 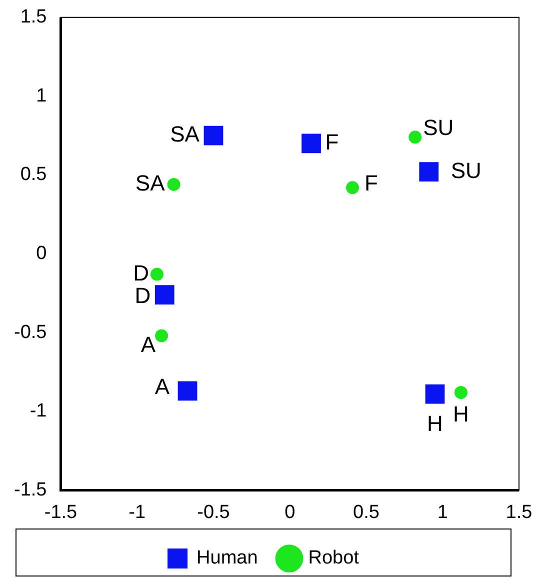 I want to click on x-tick-label: -0.5, so click(x=213, y=512).